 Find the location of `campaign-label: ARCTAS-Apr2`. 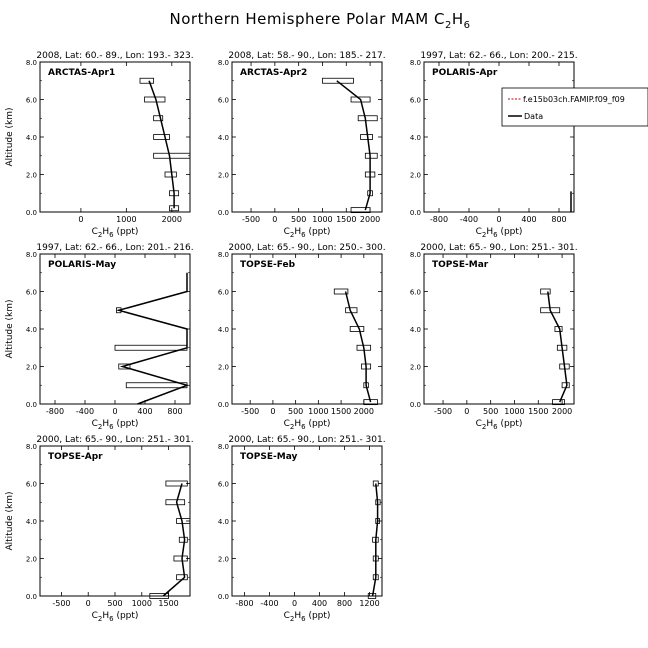

campaign-label: ARCTAS-Apr2 is located at coordinates (273, 73).